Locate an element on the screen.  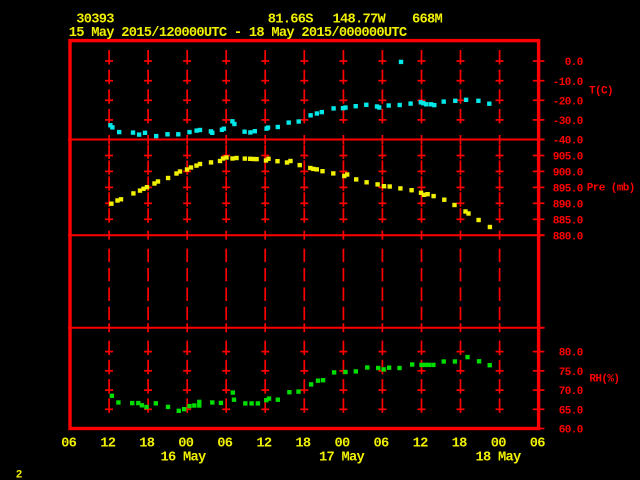
svg-text: 75.0 is located at coordinates (571, 373).